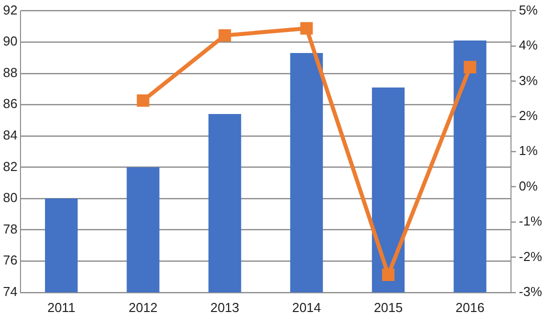  I want to click on x-tick-label: 2011, so click(61, 307).